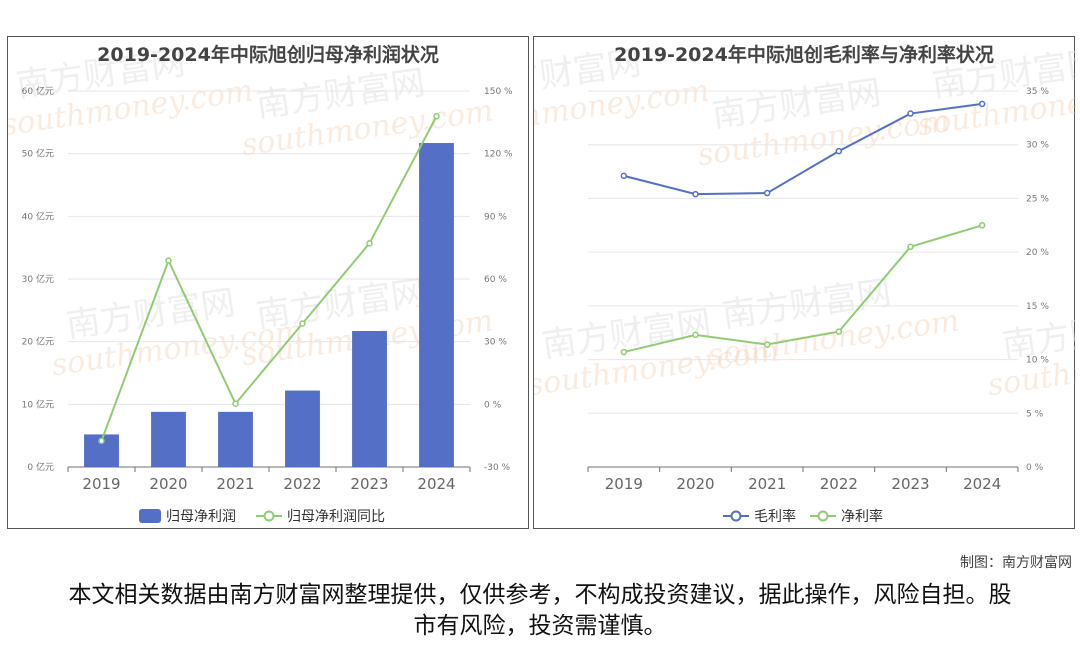 The width and height of the screenshot is (1080, 646). What do you see at coordinates (803, 149) in the screenshot?
I see `line-gross-margin` at bounding box center [803, 149].